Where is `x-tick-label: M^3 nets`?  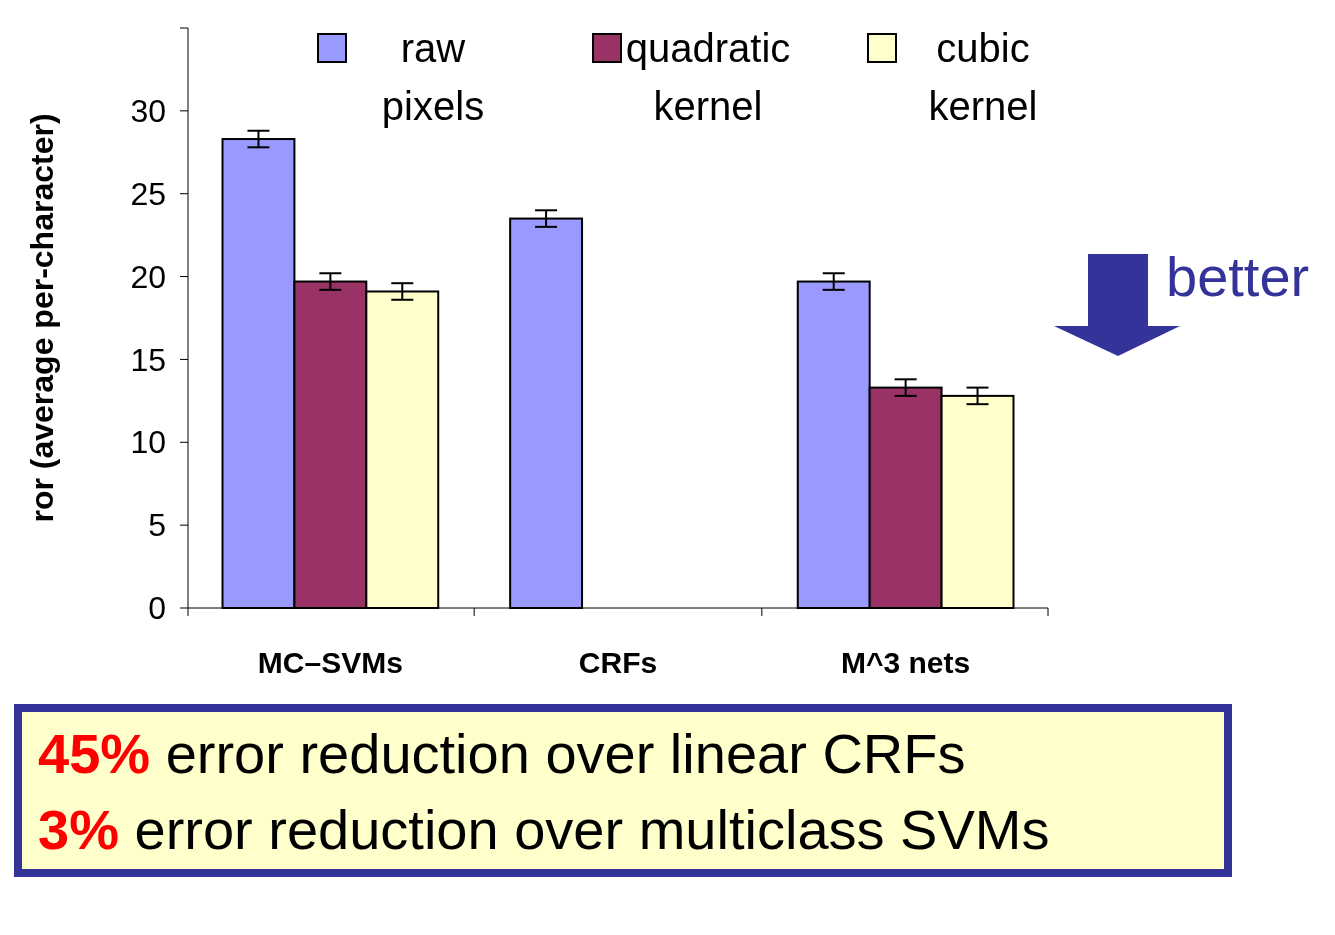
x-tick-label: M^3 nets is located at coordinates (906, 662).